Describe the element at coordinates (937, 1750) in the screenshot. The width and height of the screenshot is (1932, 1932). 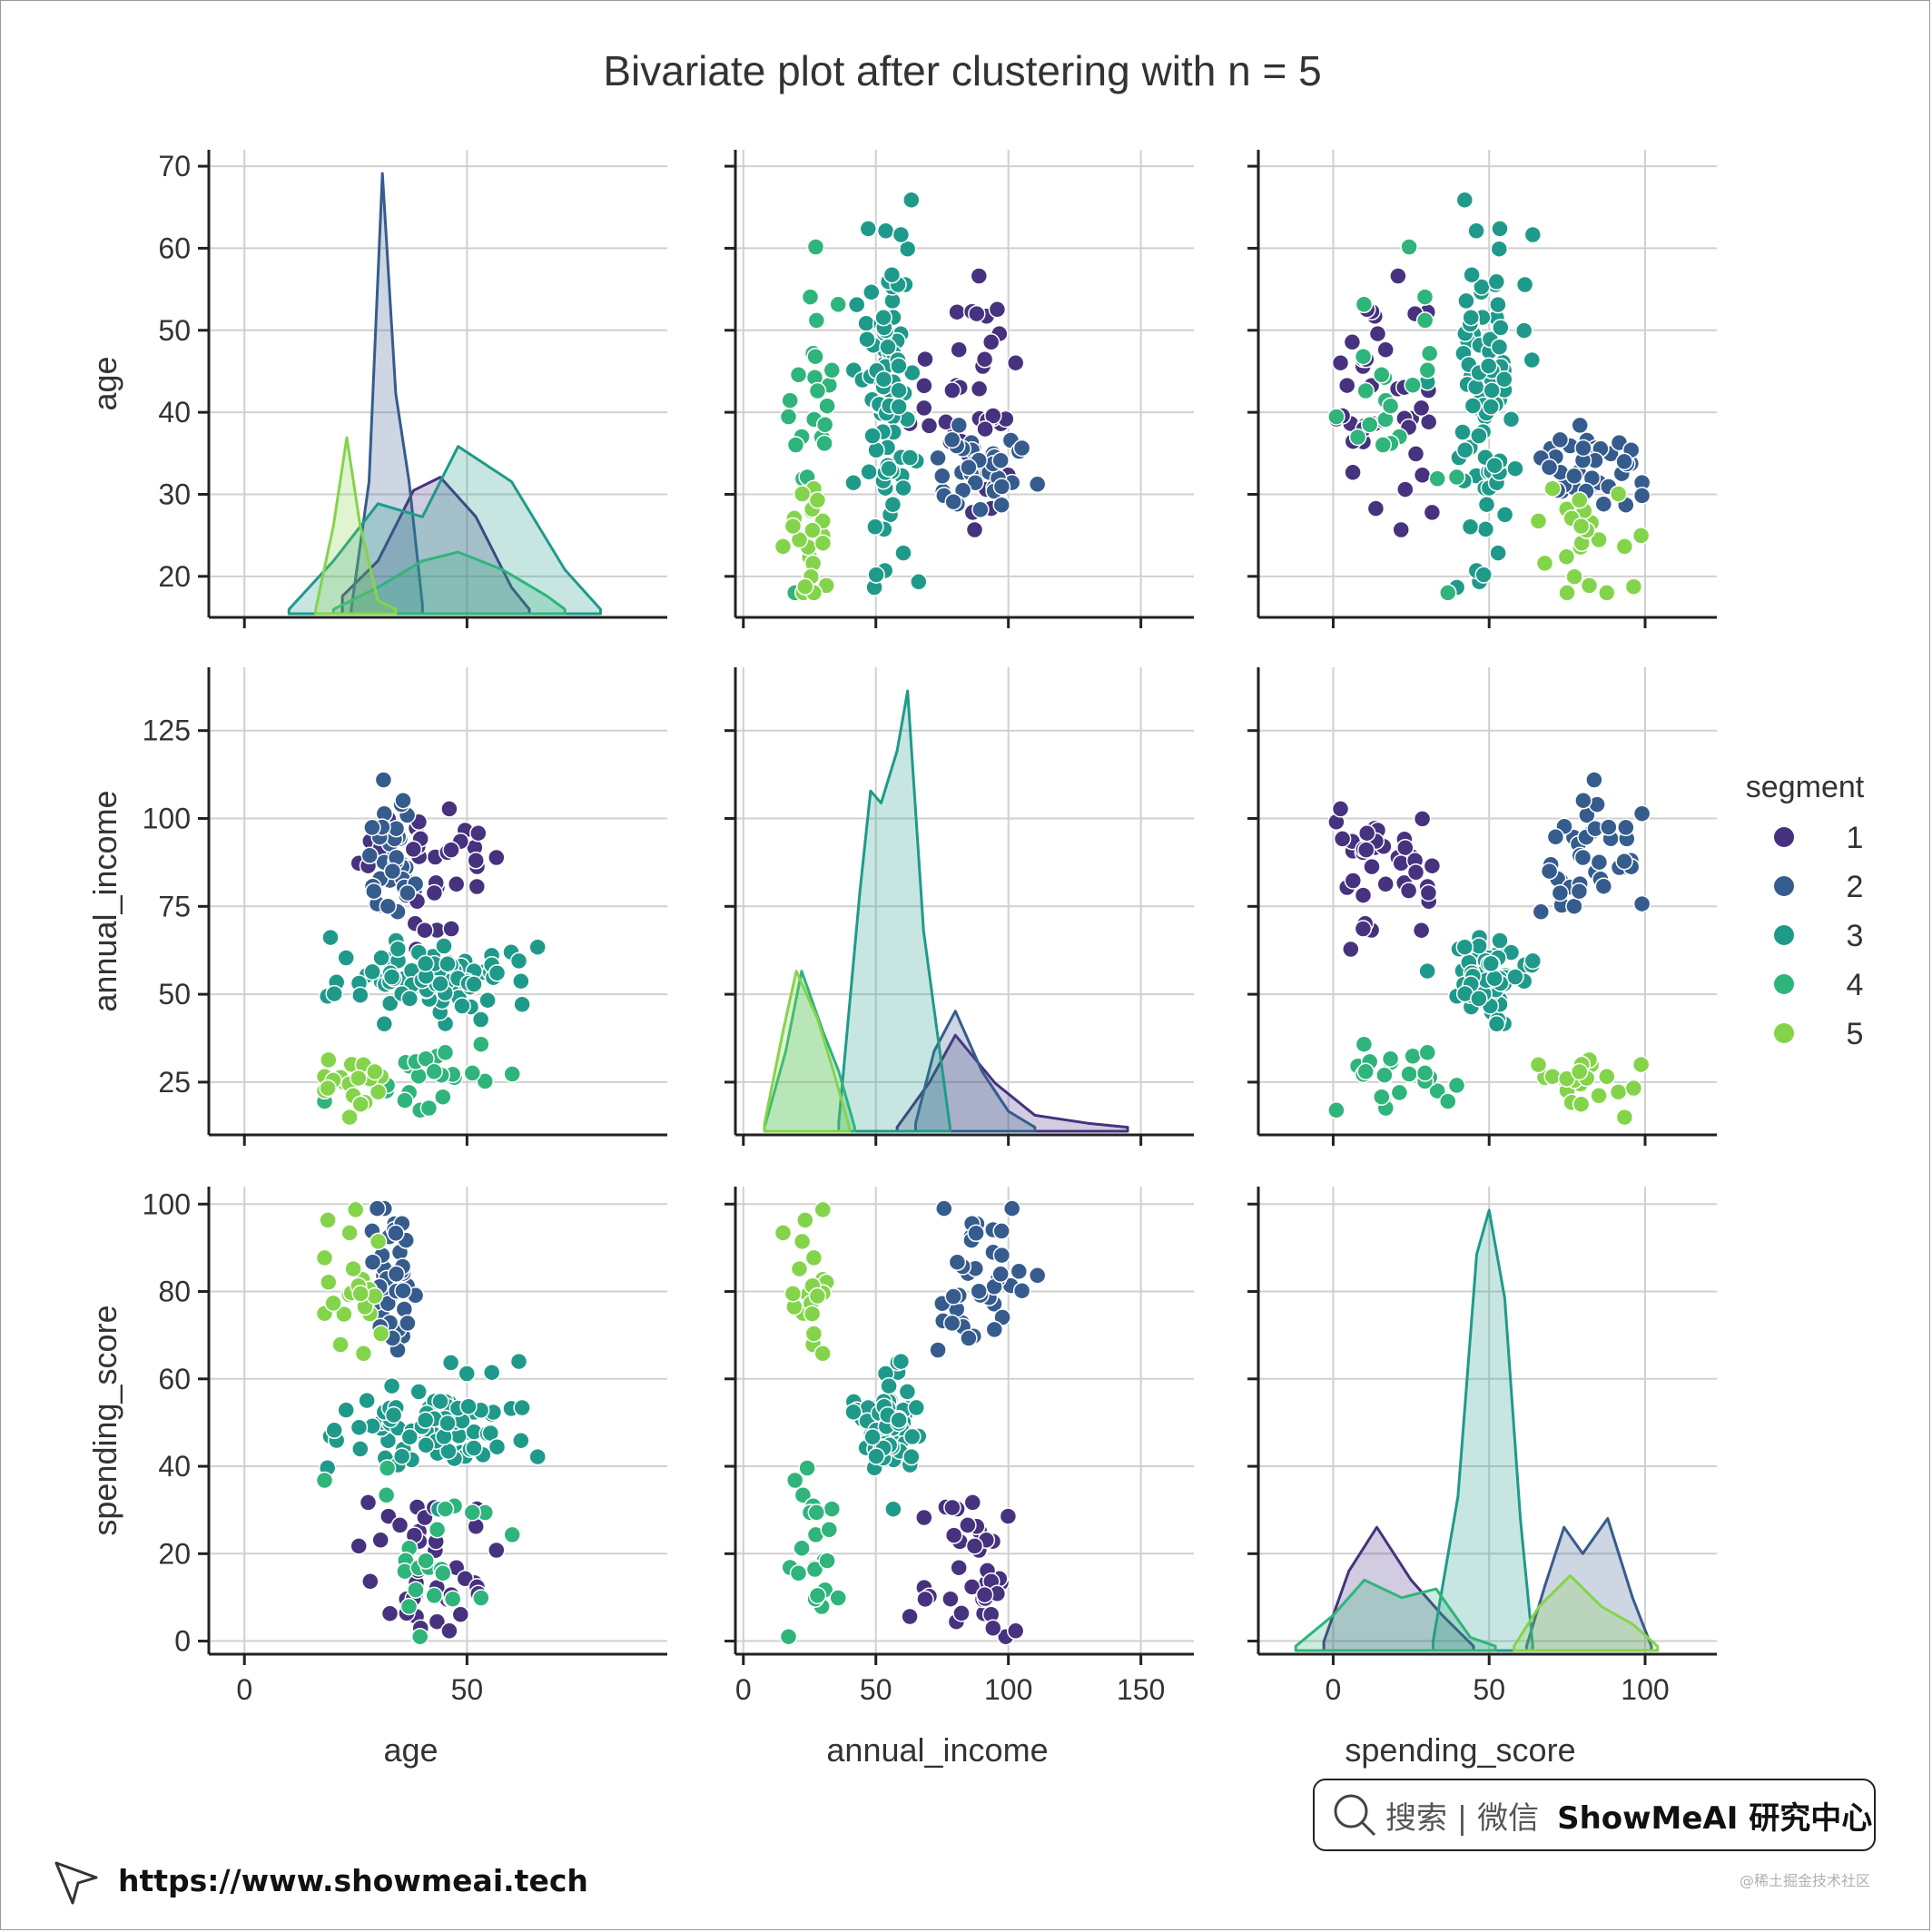
I see `x-axis-title-annual_income: annual_income` at that location.